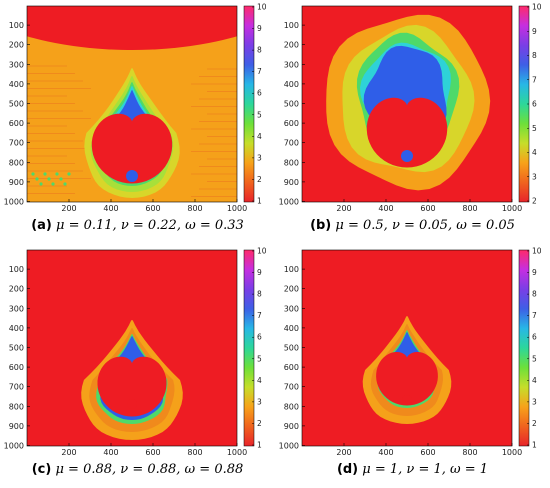 The width and height of the screenshot is (550, 488). What do you see at coordinates (150, 225) in the screenshot?
I see `caption-equation: μ = 0.11, ν = 0.22, ω = 0.33` at bounding box center [150, 225].